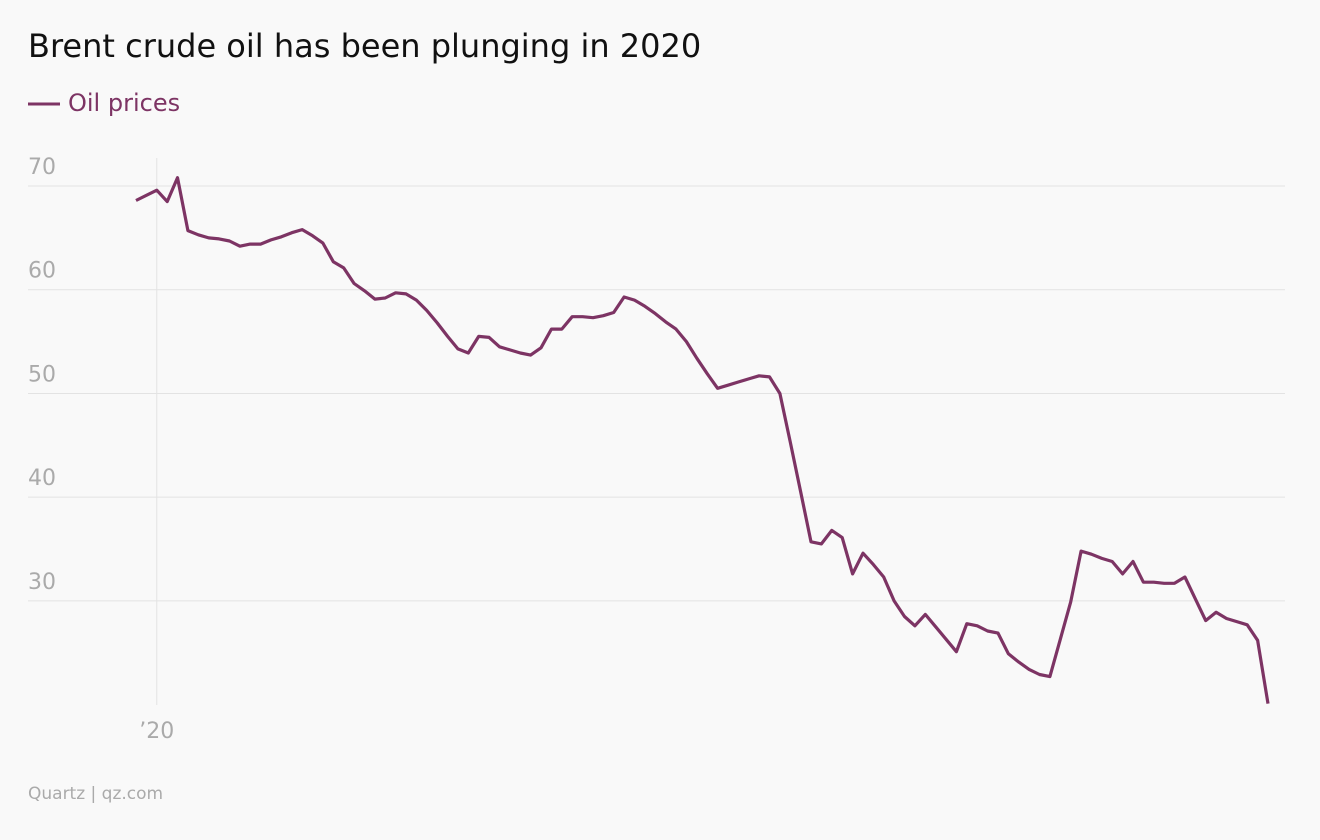  I want to click on source: Quartz | qz.com, so click(95, 794).